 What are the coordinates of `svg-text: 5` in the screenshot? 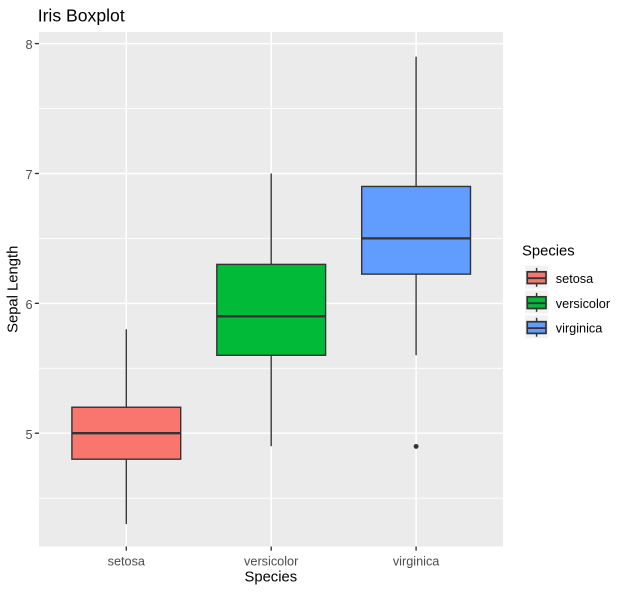 It's located at (29, 435).